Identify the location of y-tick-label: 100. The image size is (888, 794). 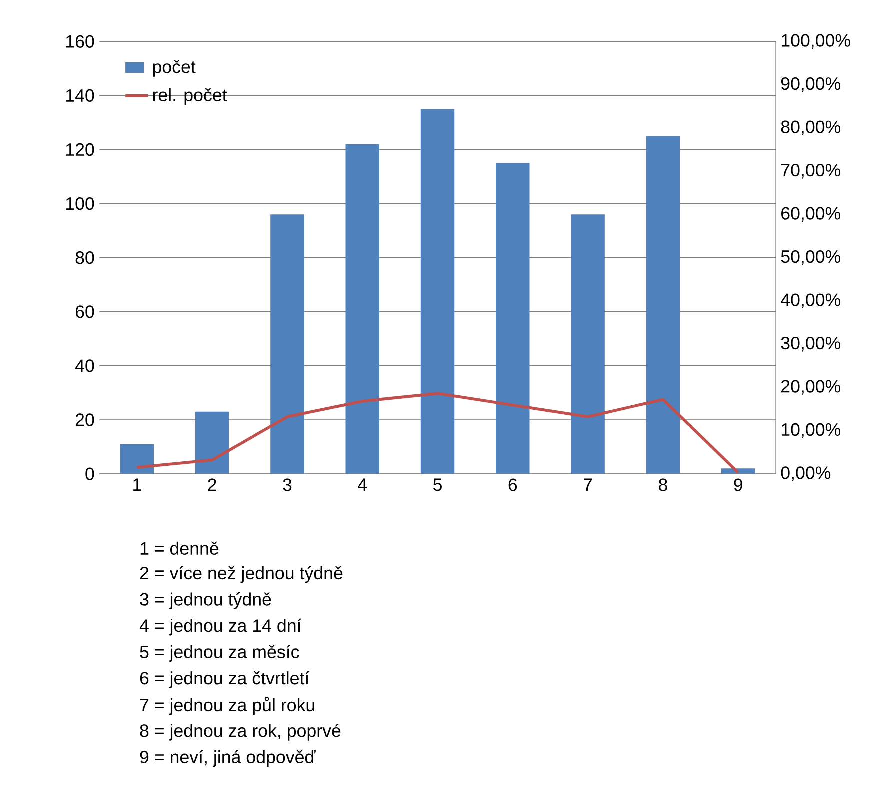
(80, 203).